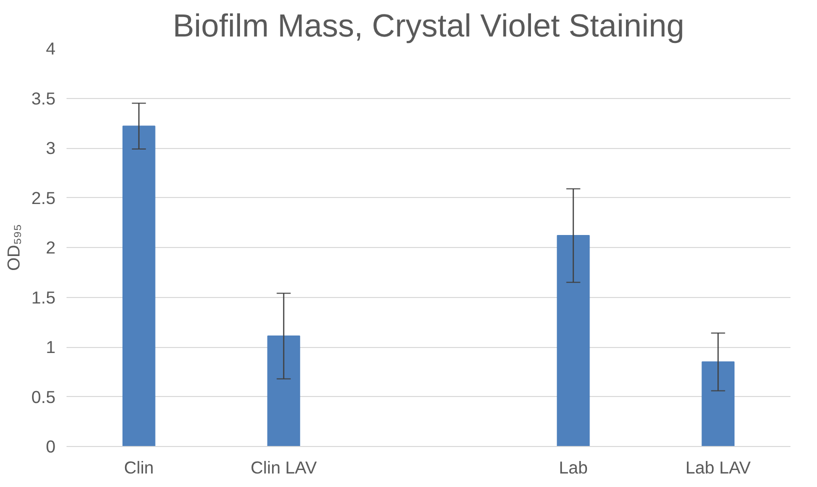 This screenshot has width=817, height=487. What do you see at coordinates (43, 98) in the screenshot?
I see `y-tick-label: 3.5` at bounding box center [43, 98].